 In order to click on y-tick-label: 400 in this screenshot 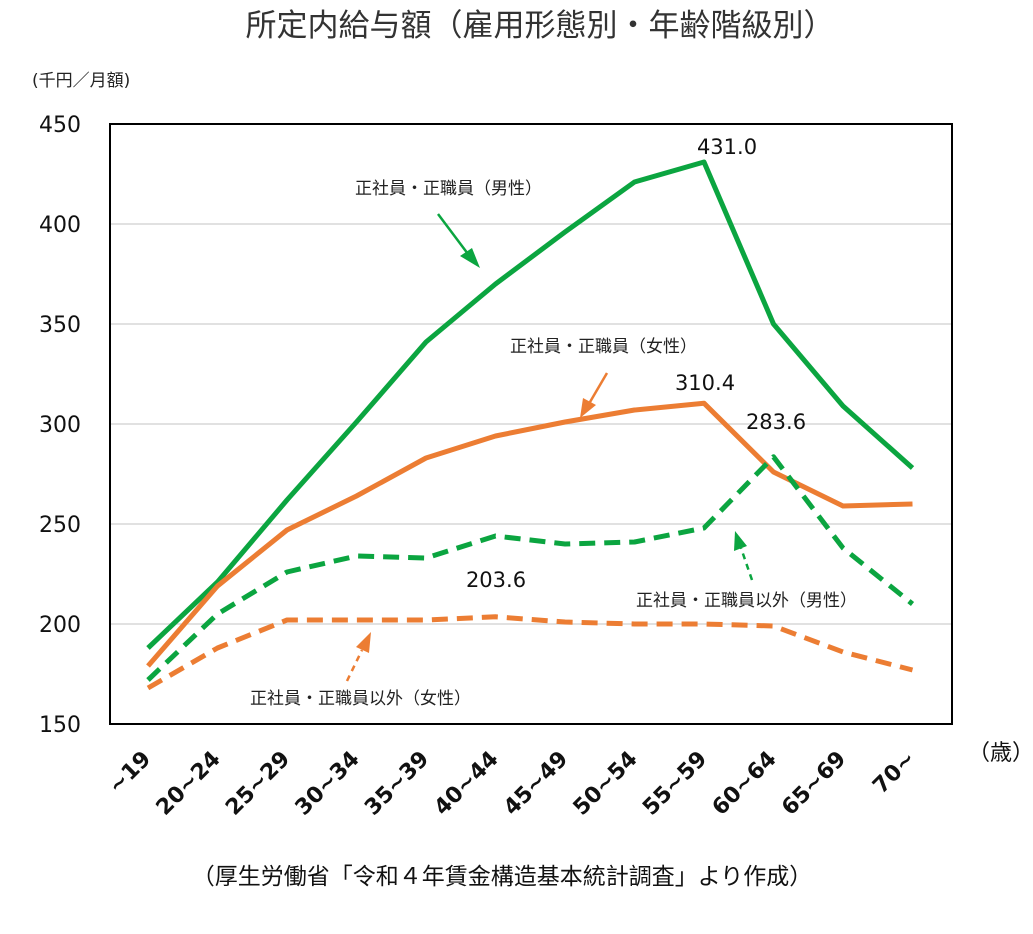, I will do `click(60, 225)`.